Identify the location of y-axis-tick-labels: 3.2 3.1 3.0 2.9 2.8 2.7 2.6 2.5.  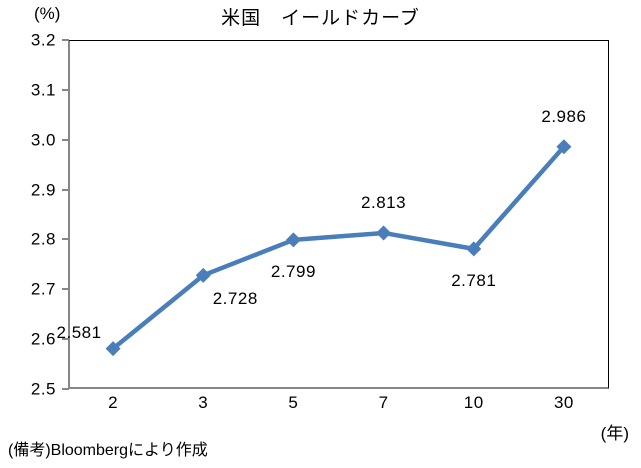
(31, 215).